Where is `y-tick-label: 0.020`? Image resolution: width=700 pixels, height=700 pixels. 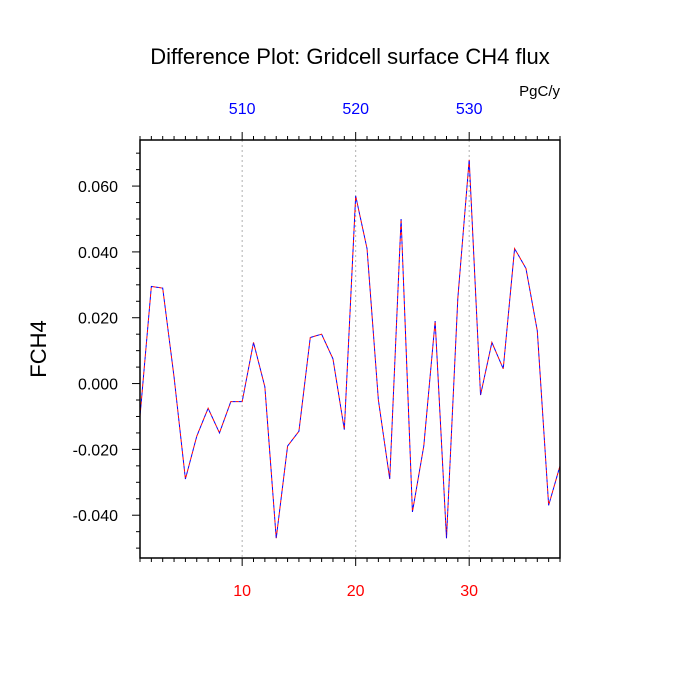 y-tick-label: 0.020 is located at coordinates (98, 319).